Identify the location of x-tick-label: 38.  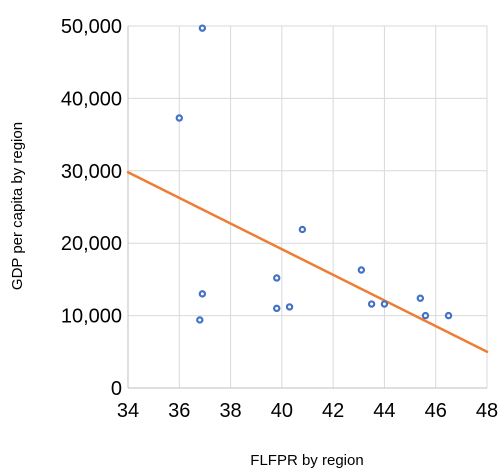
(230, 411).